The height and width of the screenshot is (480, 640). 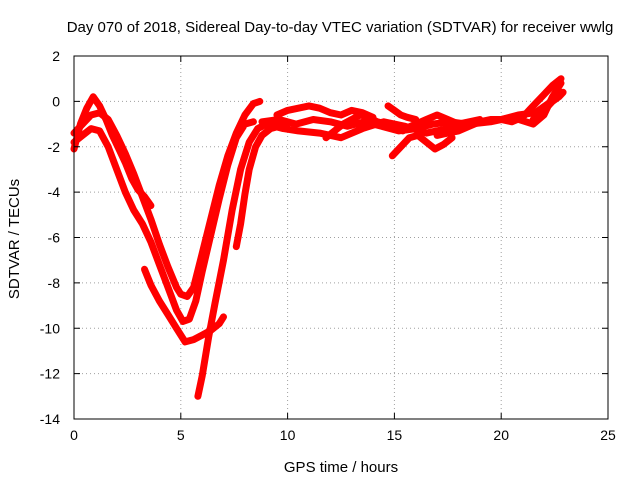 I want to click on x-axis-label: GPS time / hours, so click(x=341, y=467).